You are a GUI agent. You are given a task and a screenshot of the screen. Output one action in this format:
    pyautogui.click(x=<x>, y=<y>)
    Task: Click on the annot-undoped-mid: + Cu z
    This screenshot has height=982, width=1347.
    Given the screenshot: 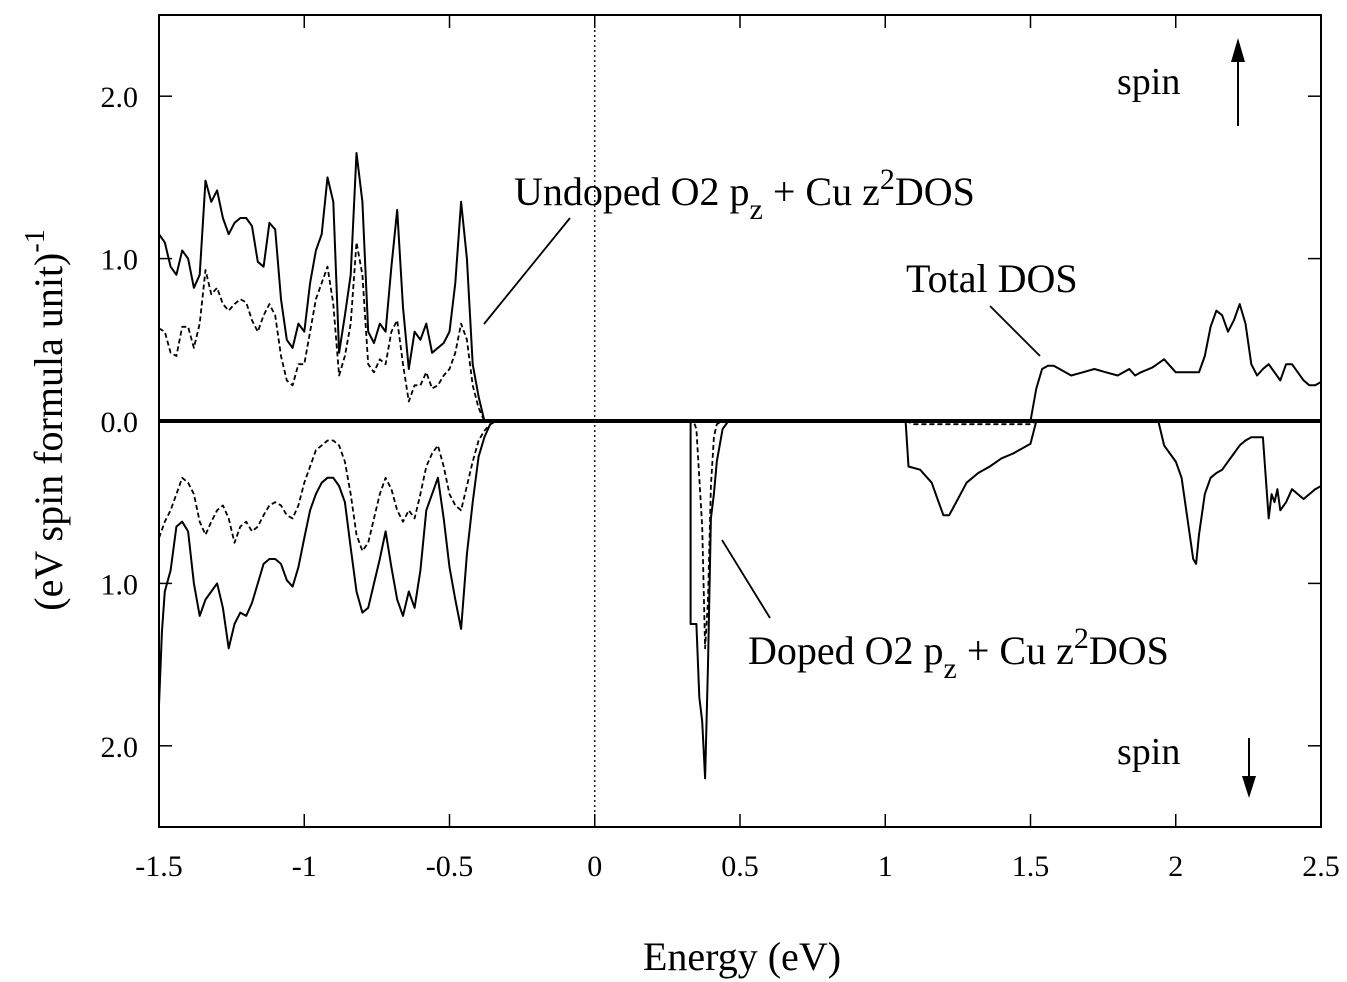 What is the action you would take?
    pyautogui.click(x=821, y=191)
    